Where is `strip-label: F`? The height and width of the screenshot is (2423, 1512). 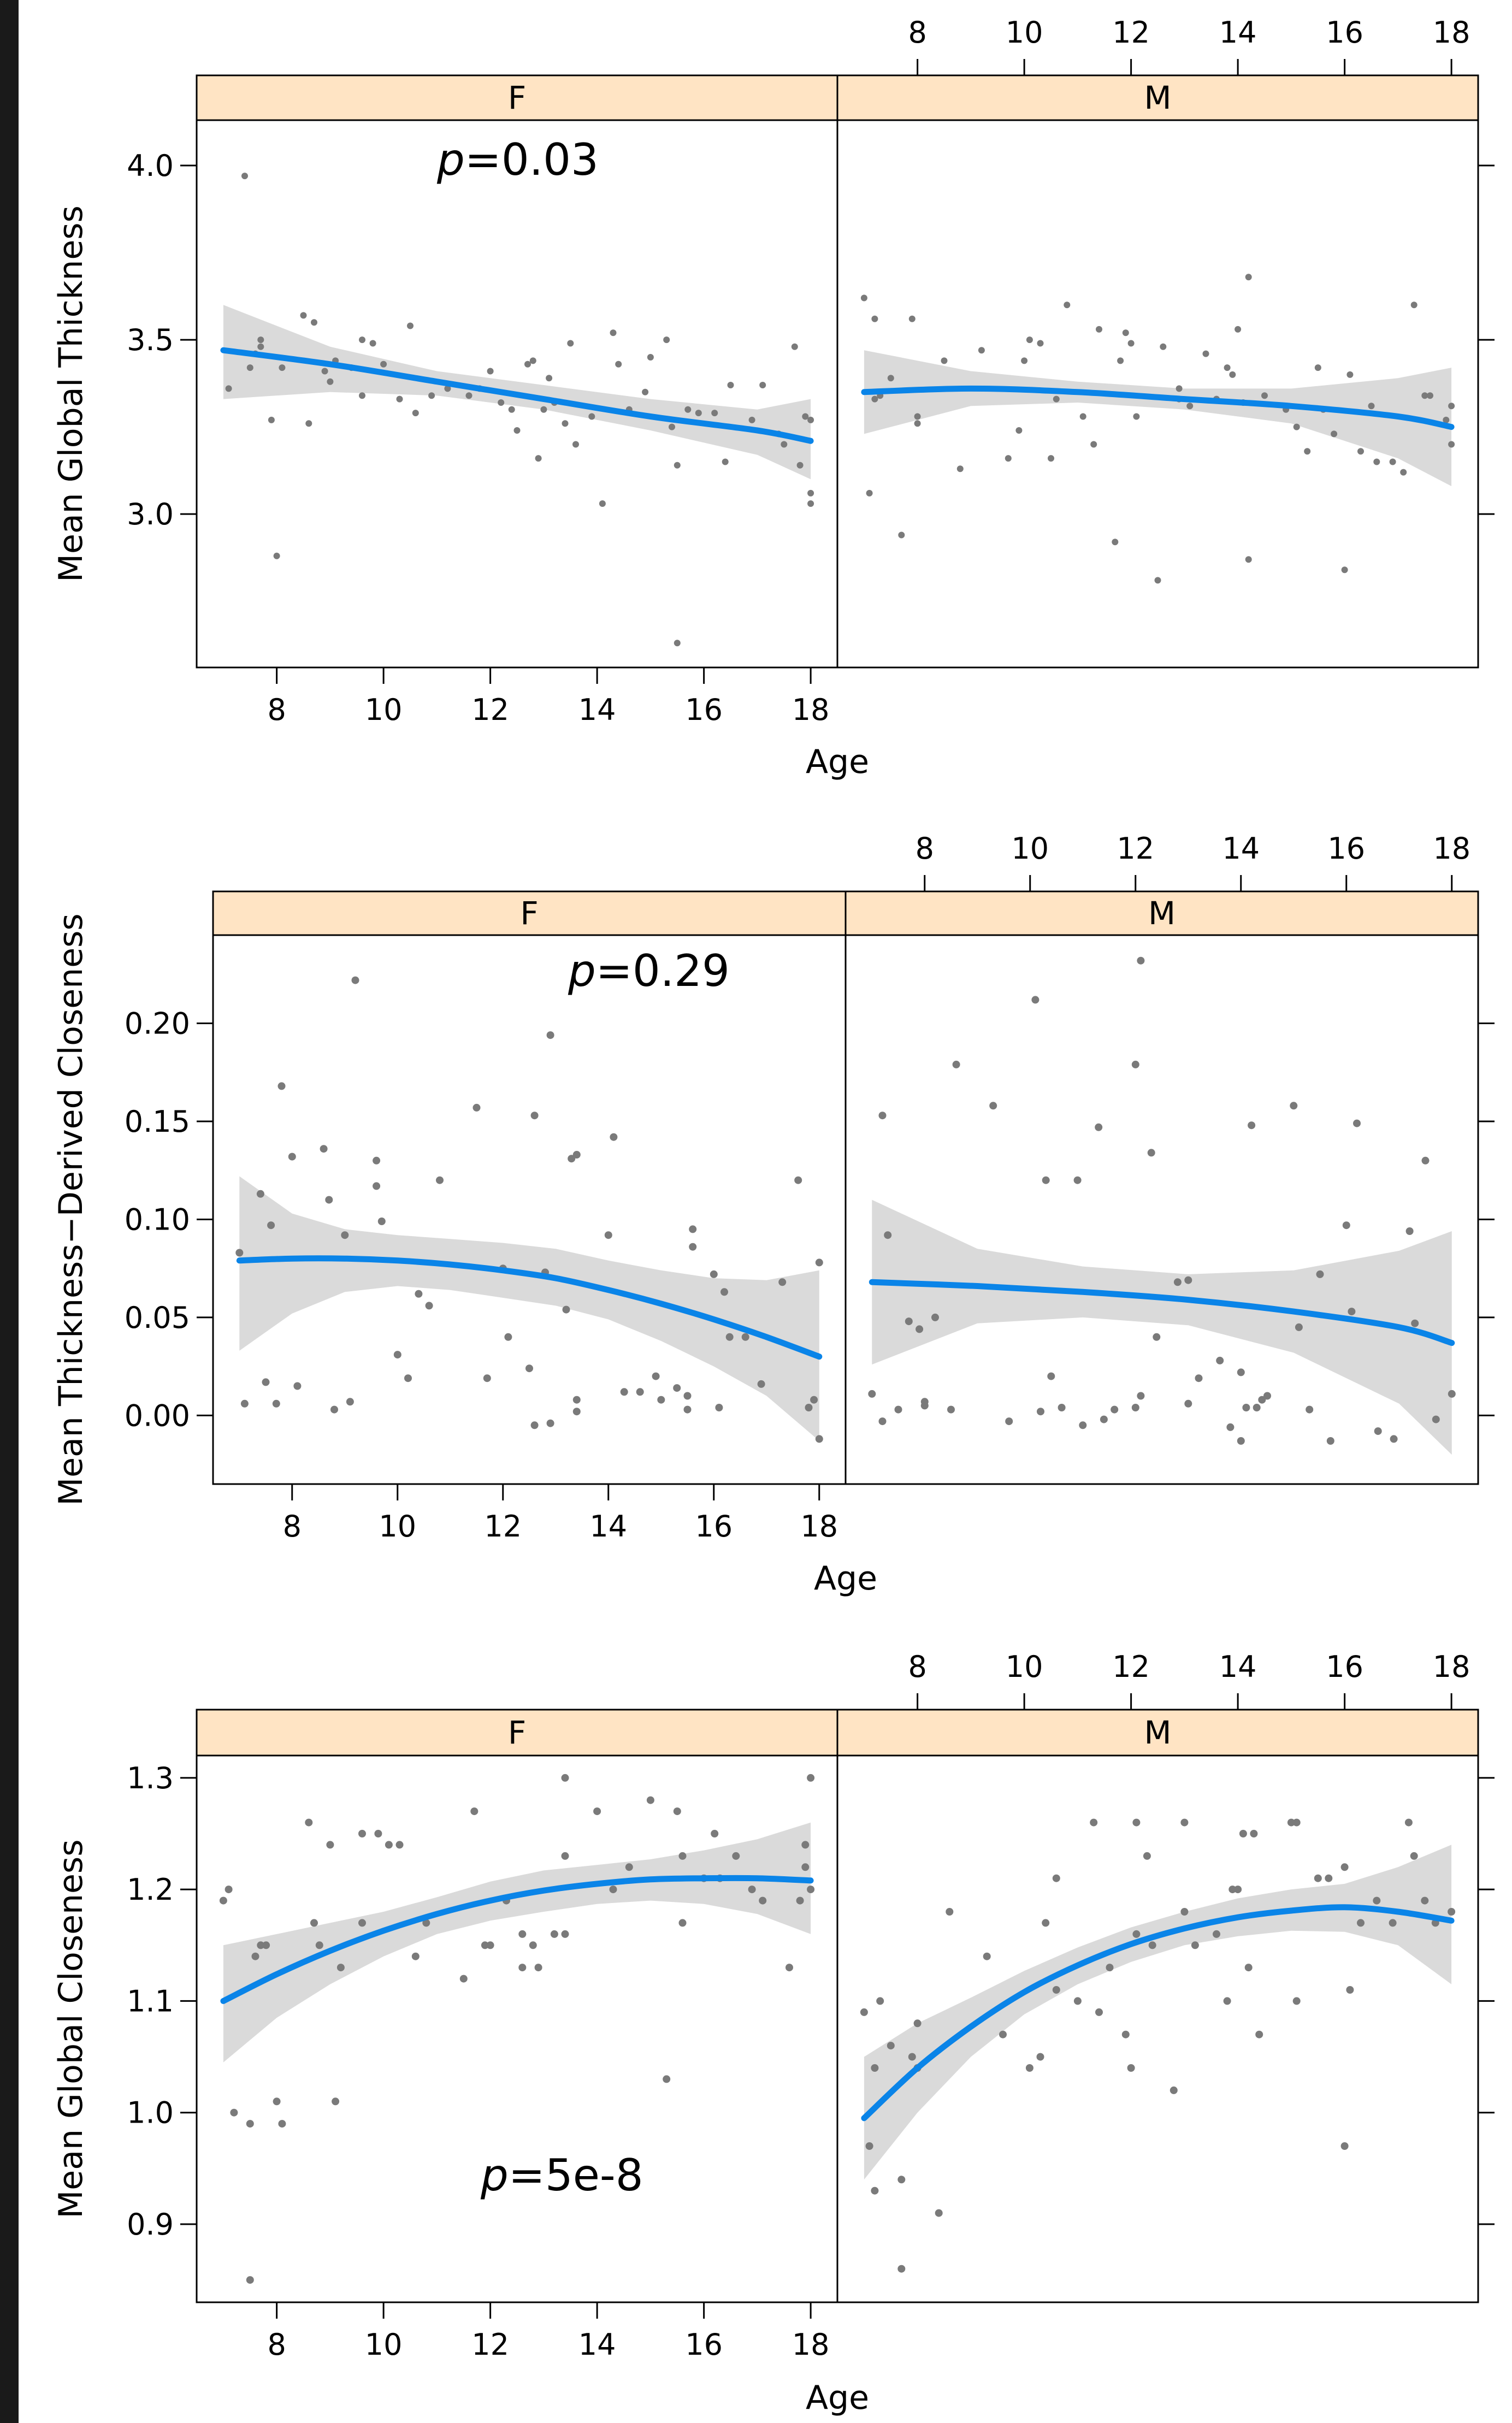
strip-label: F is located at coordinates (529, 913).